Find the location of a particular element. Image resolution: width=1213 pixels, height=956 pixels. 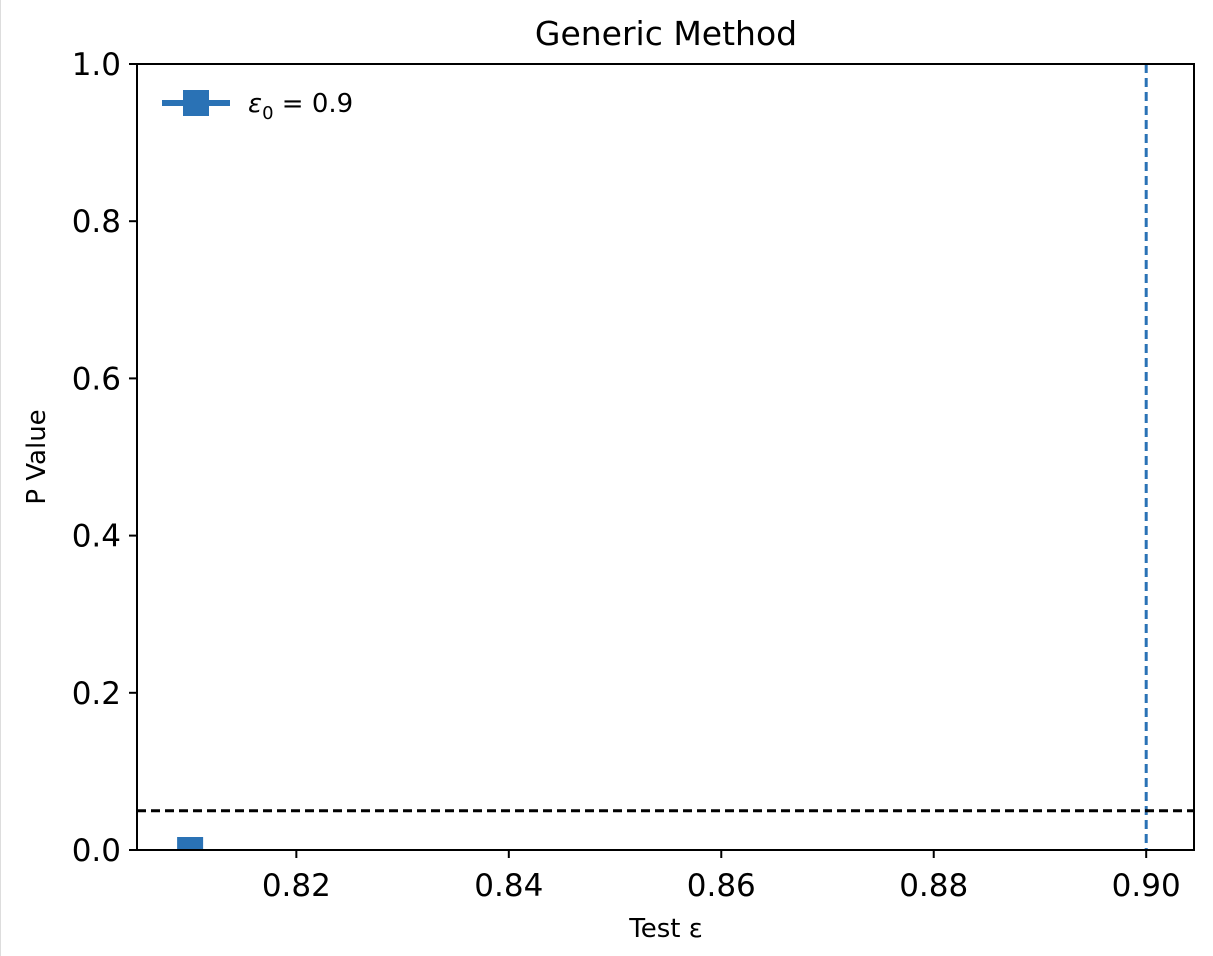

x-tick-label: 0.88 is located at coordinates (933, 886).